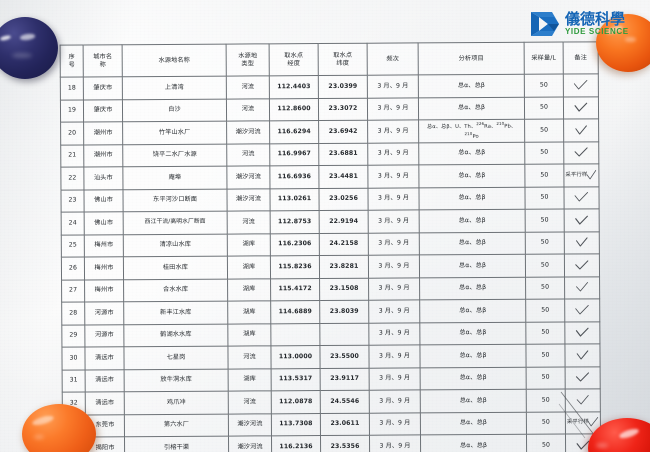  What do you see at coordinates (295, 334) in the screenshot?
I see `cell-longitude` at bounding box center [295, 334].